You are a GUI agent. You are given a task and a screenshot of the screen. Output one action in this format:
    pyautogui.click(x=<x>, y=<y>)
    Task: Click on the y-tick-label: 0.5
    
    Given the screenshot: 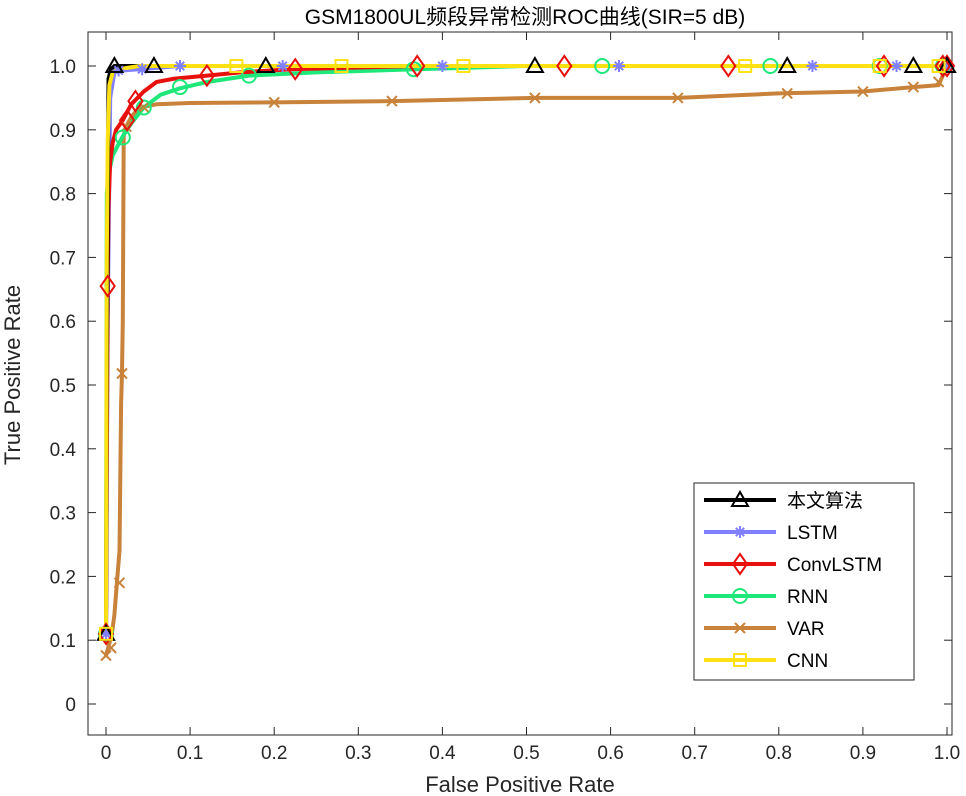 What is the action you would take?
    pyautogui.click(x=63, y=386)
    